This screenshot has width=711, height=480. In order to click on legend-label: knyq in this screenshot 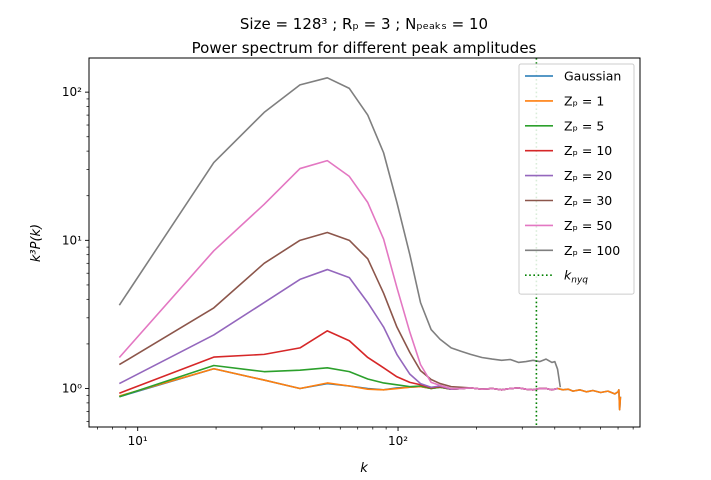, I will do `click(576, 277)`.